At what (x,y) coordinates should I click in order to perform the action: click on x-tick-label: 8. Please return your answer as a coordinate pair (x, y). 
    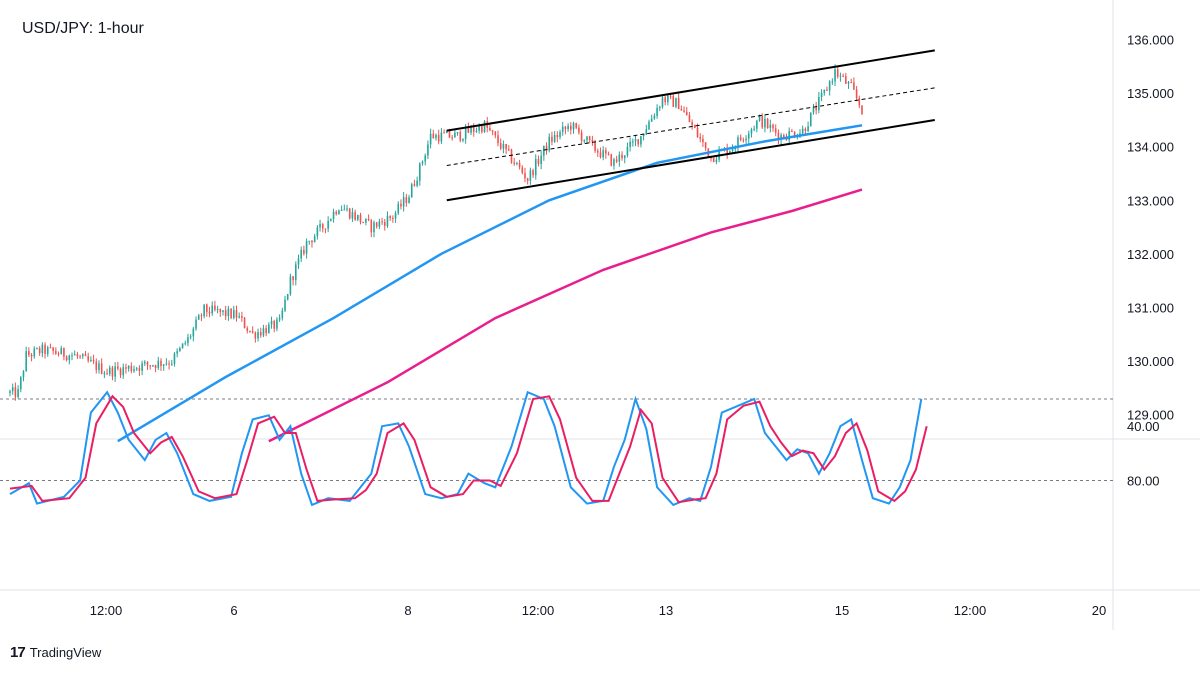
    Looking at the image, I should click on (407, 610).